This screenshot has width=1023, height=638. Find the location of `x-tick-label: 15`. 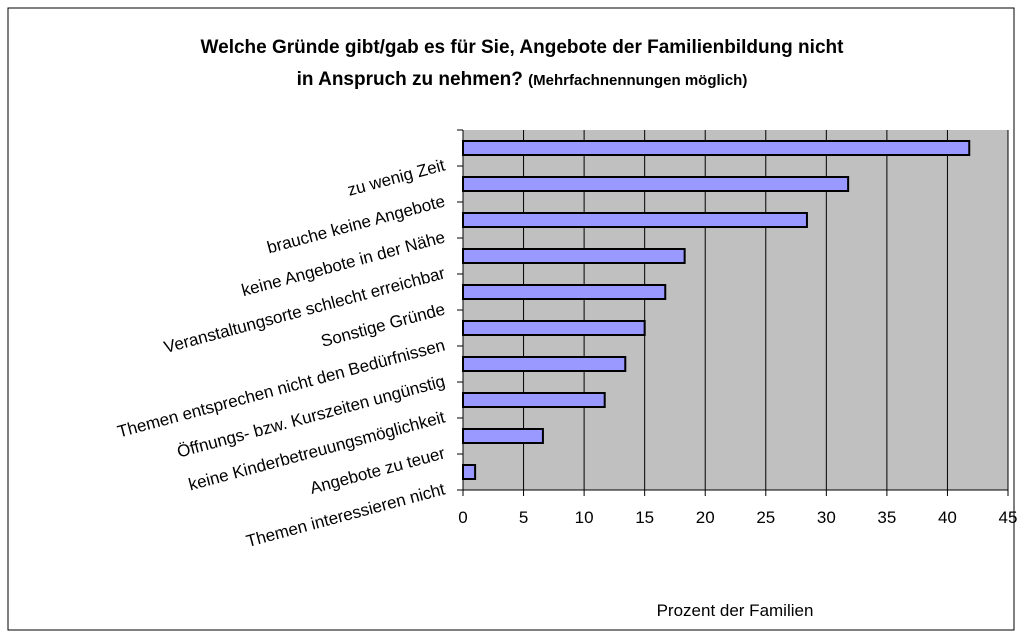

x-tick-label: 15 is located at coordinates (644, 517).